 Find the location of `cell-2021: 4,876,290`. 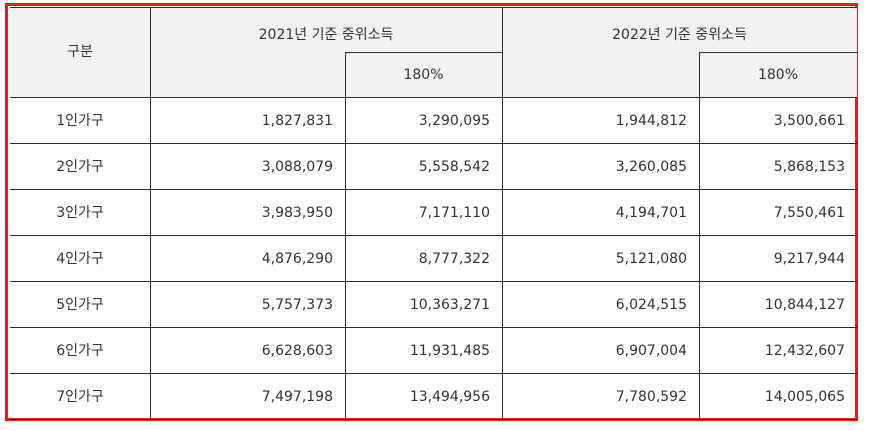

cell-2021: 4,876,290 is located at coordinates (297, 259).